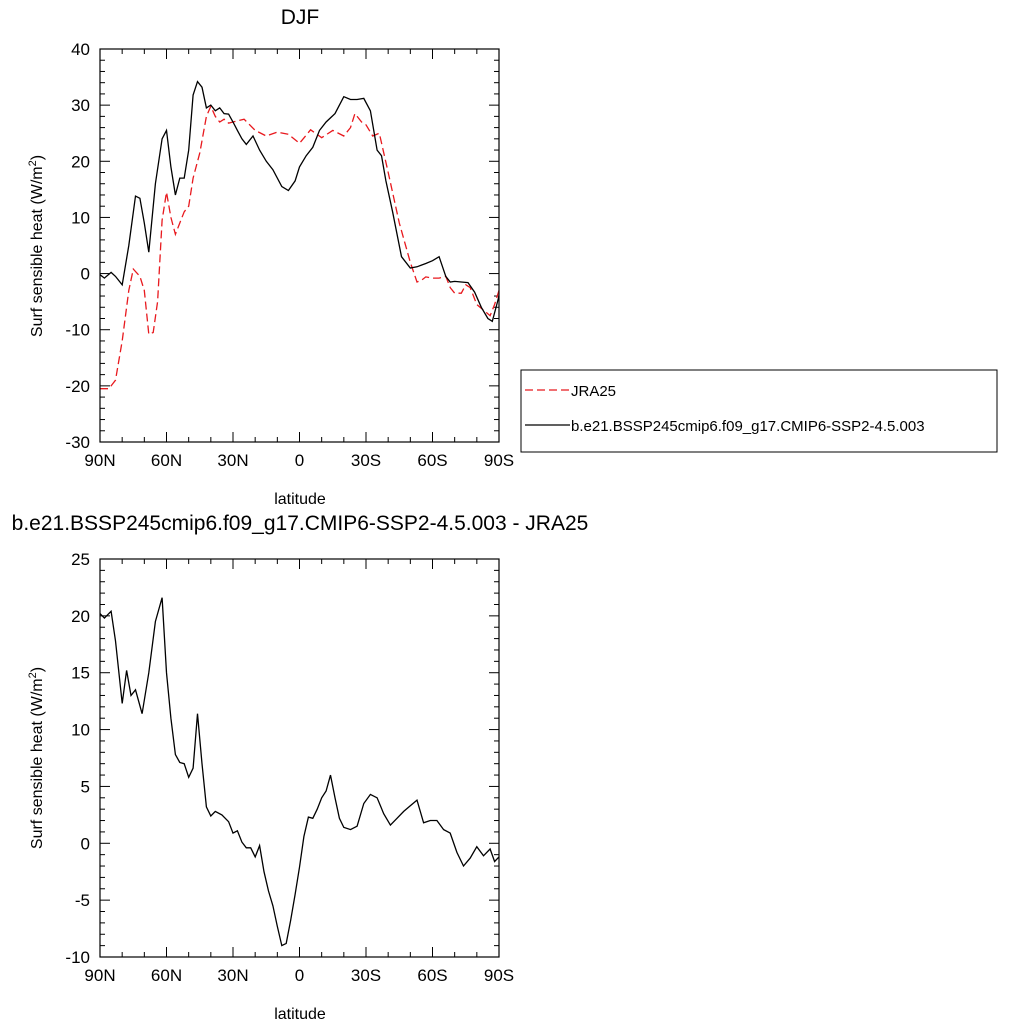 The width and height of the screenshot is (1024, 1024). What do you see at coordinates (80, 559) in the screenshot?
I see `bottom-y-tick-label: 25` at bounding box center [80, 559].